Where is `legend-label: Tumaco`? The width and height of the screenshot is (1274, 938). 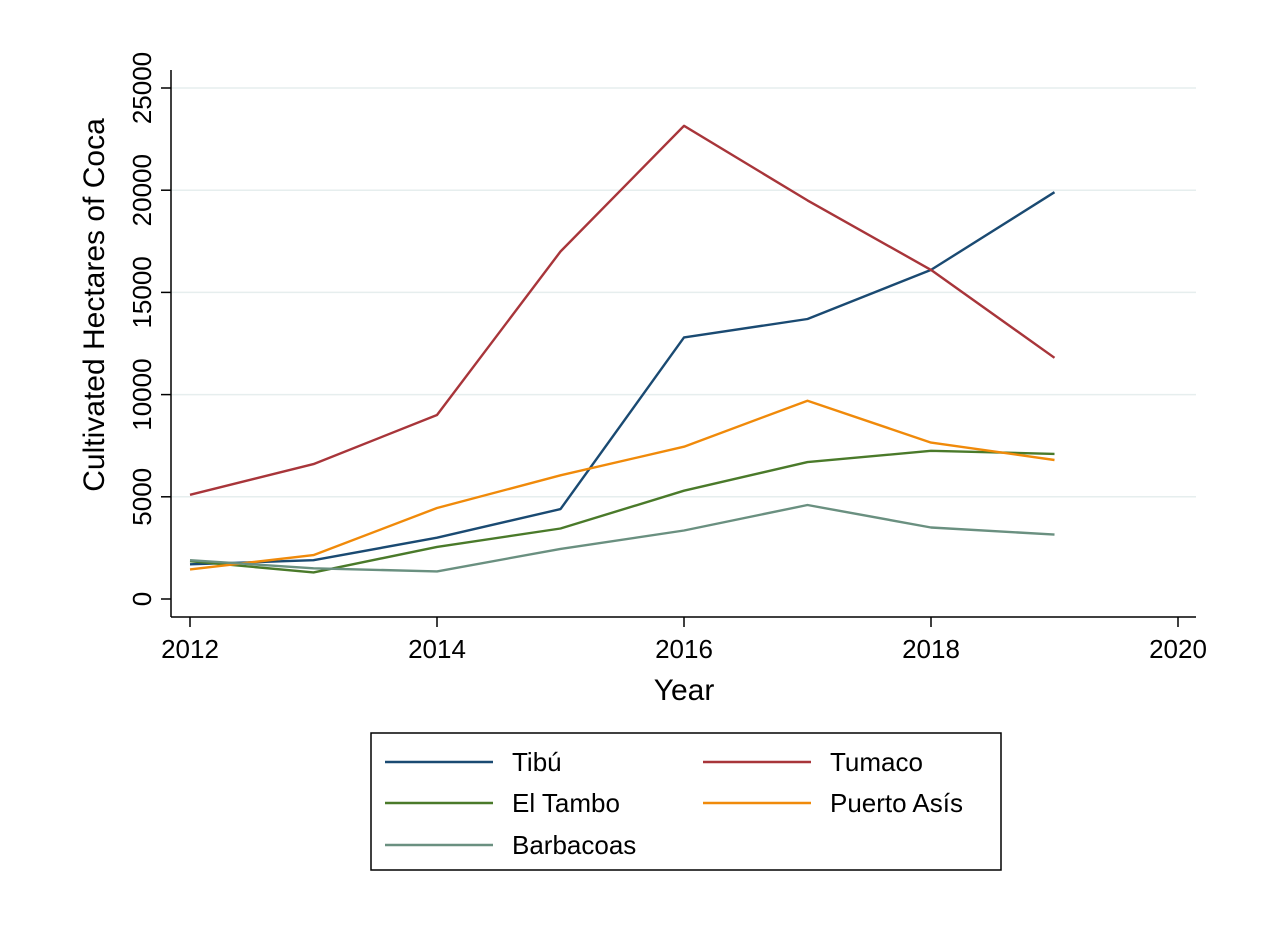 legend-label: Tumaco is located at coordinates (876, 762).